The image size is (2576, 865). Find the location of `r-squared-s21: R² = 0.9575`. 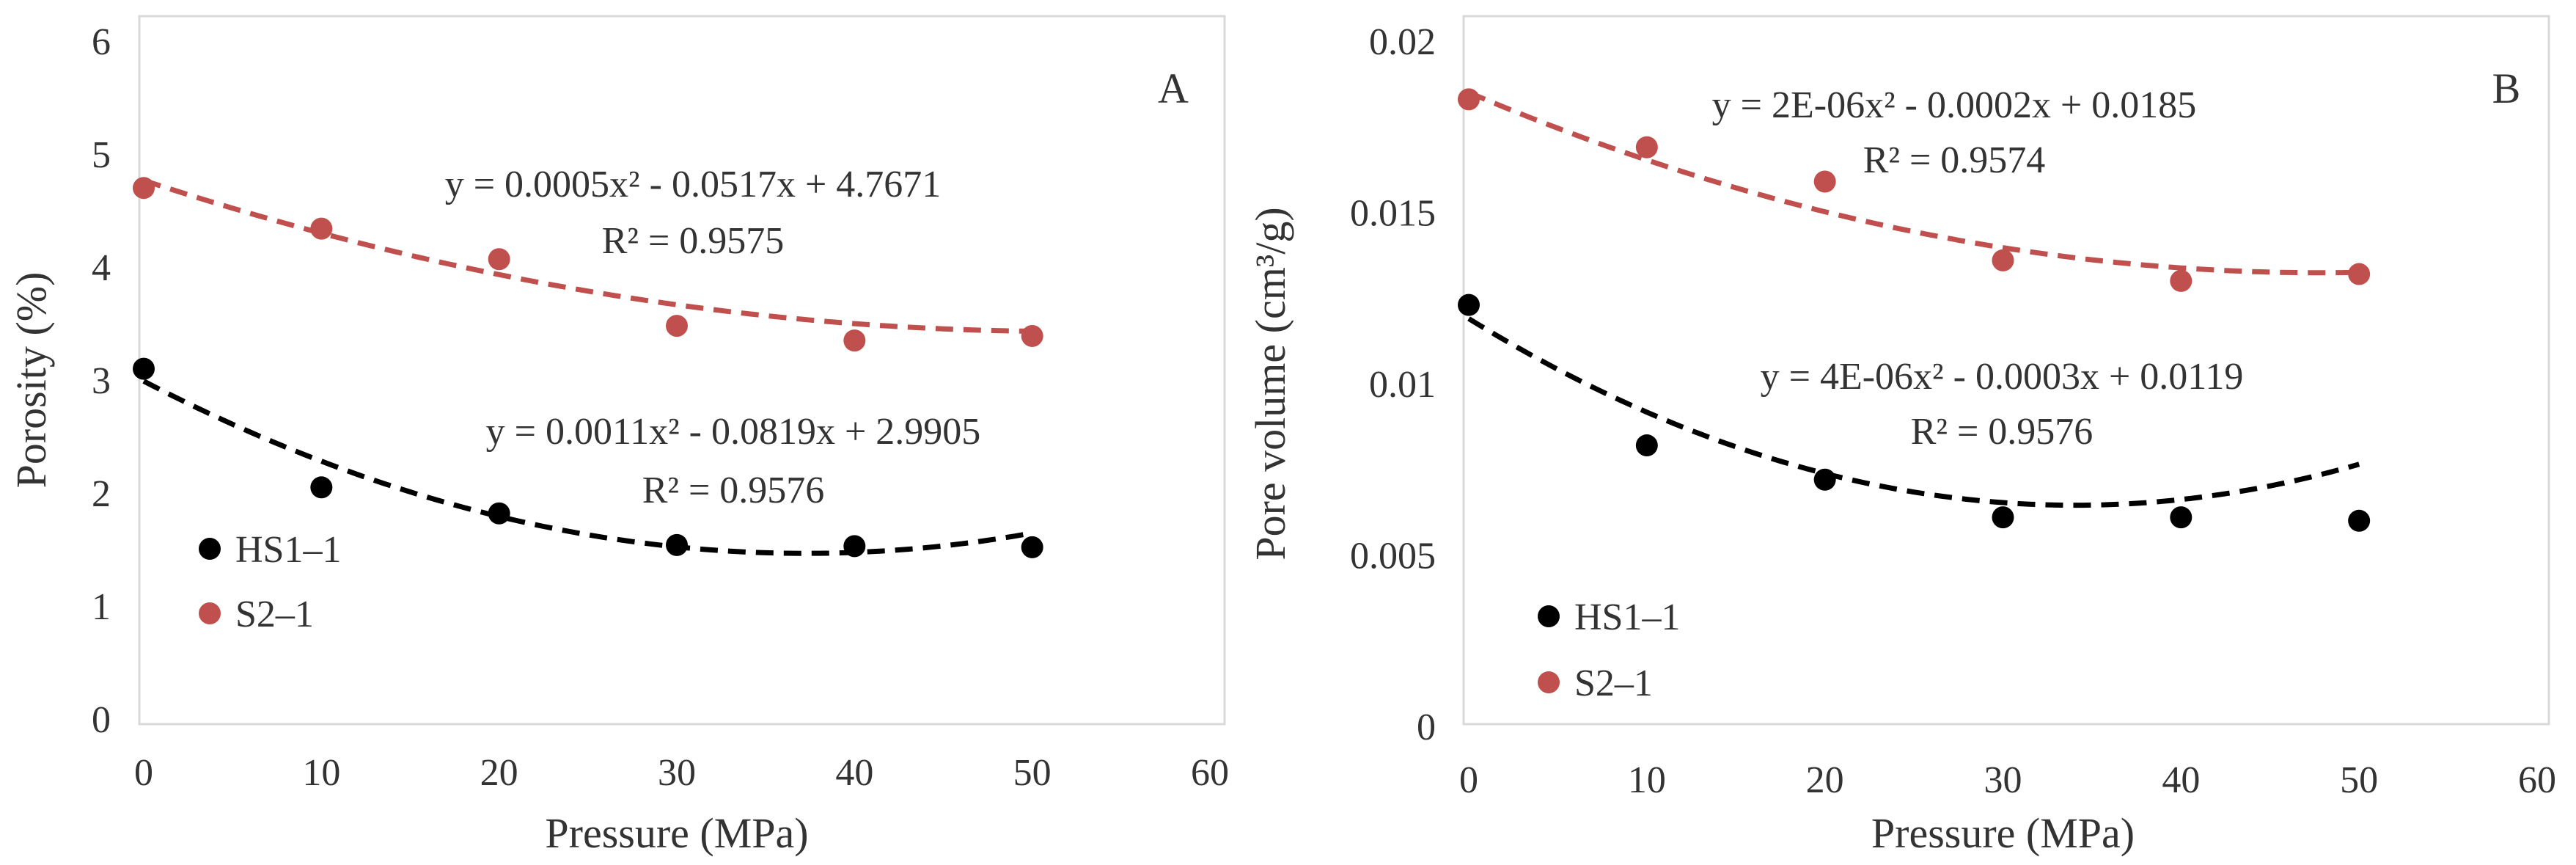

r-squared-s21: R² = 0.9575 is located at coordinates (694, 241).